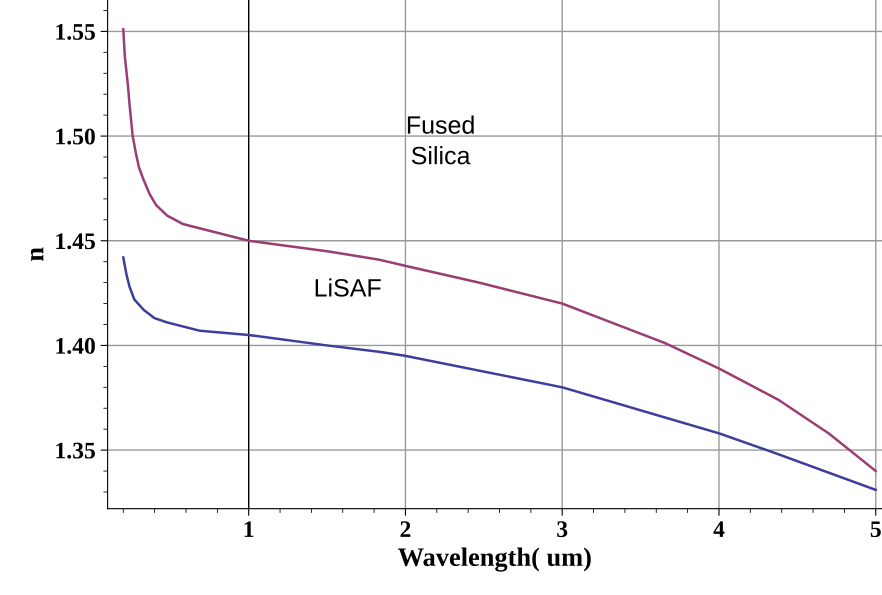  What do you see at coordinates (75, 346) in the screenshot?
I see `y-tick-label: 1.40` at bounding box center [75, 346].